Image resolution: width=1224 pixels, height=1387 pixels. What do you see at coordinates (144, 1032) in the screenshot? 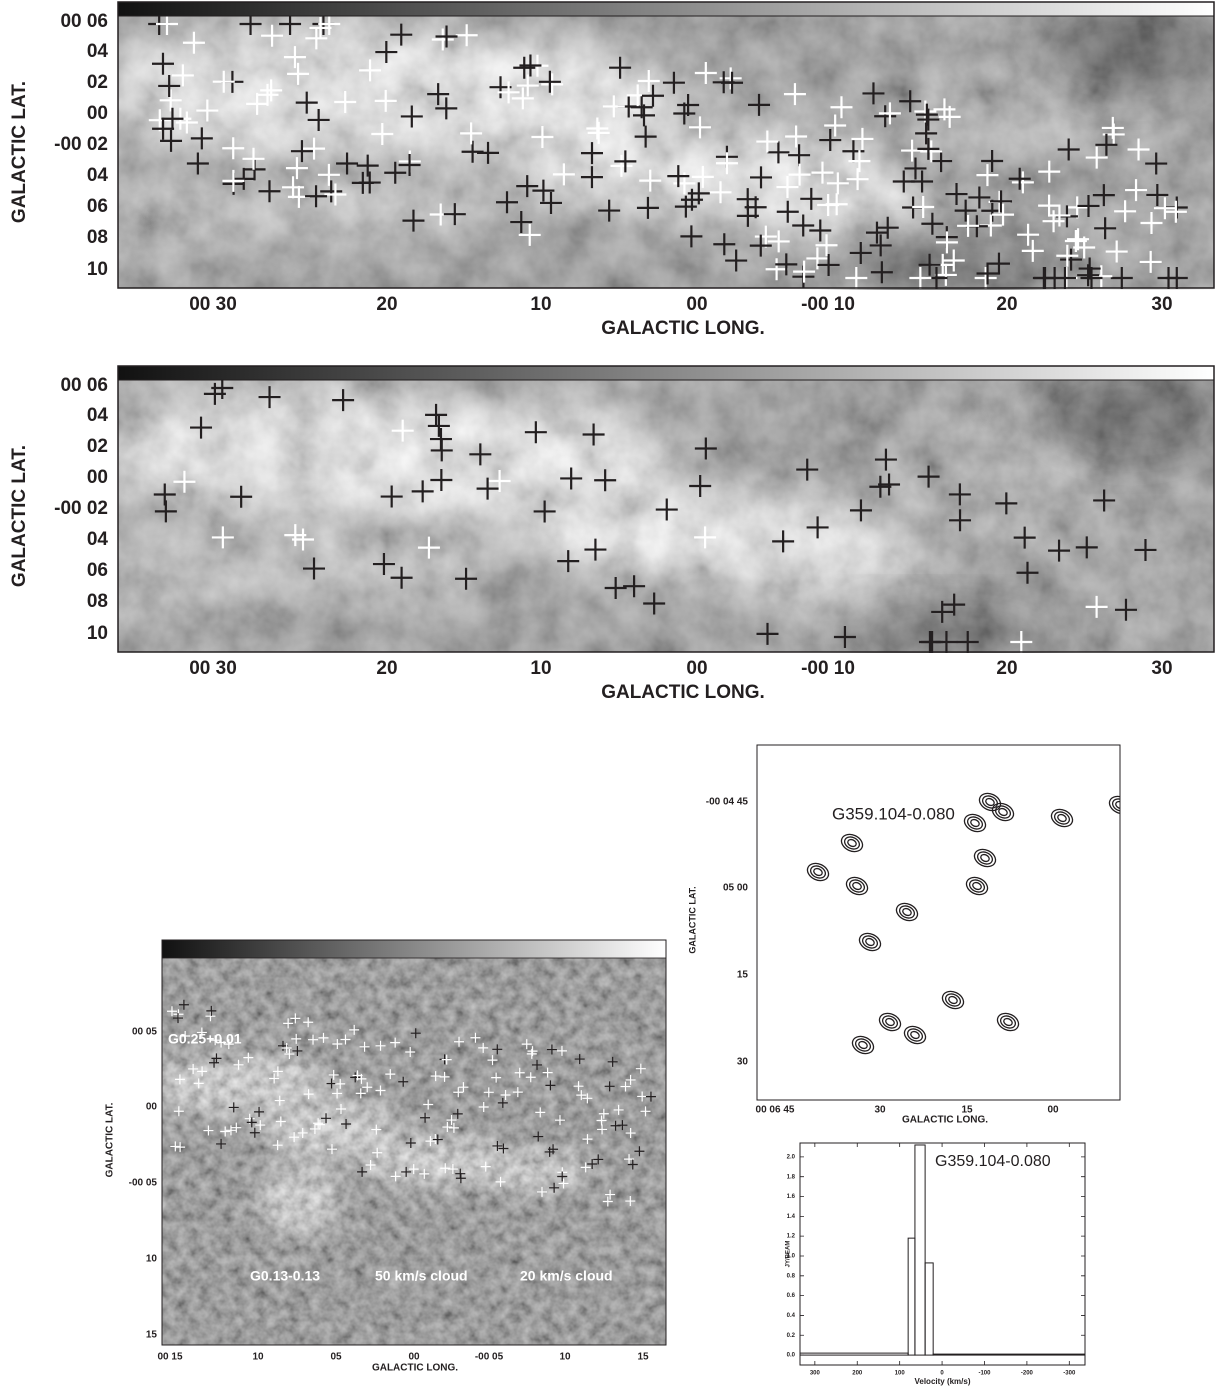
I see `y-tick-label: 00 05` at bounding box center [144, 1032].